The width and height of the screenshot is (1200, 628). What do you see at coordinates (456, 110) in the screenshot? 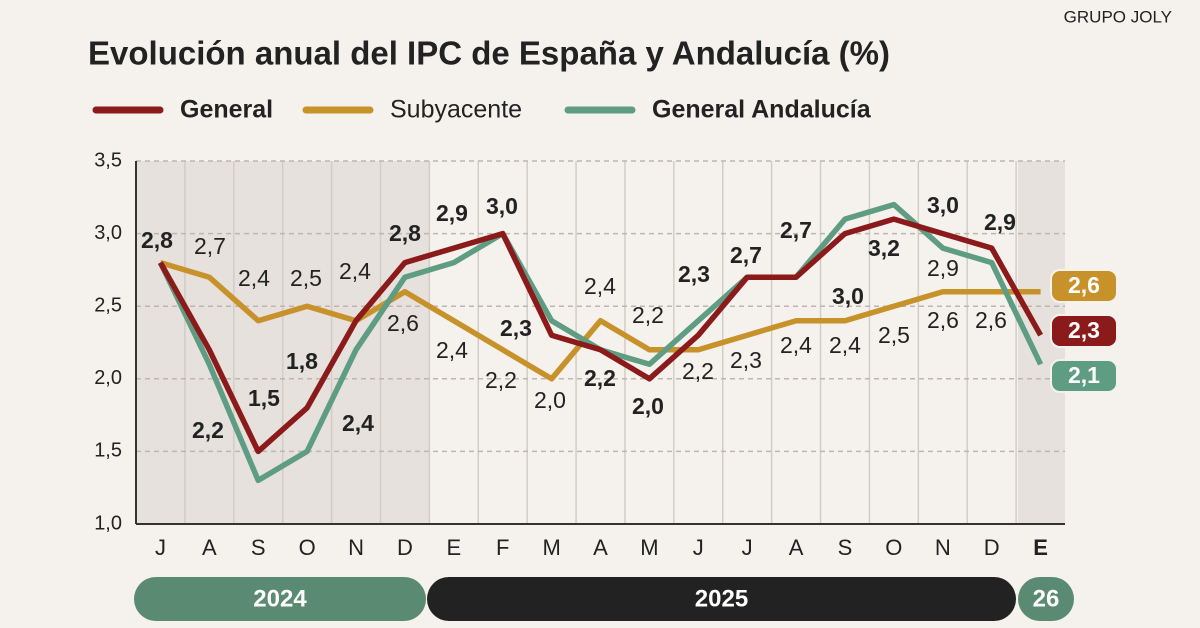
I see `legend-label: Subyacente` at bounding box center [456, 110].